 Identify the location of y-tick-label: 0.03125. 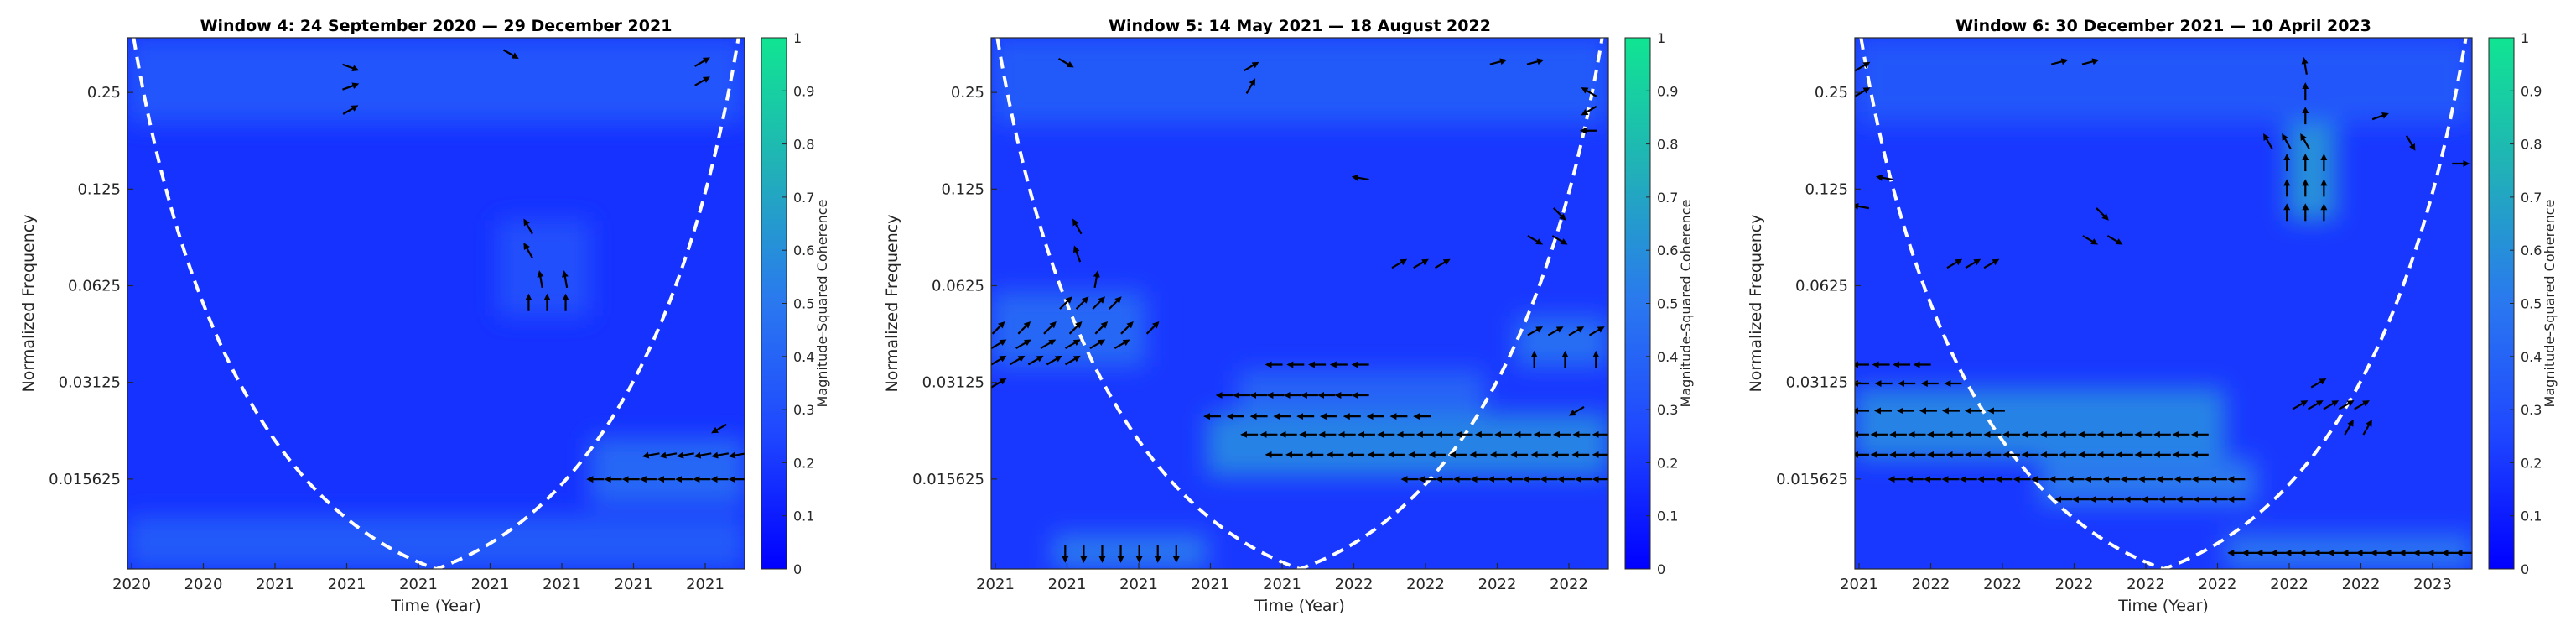
(90, 383).